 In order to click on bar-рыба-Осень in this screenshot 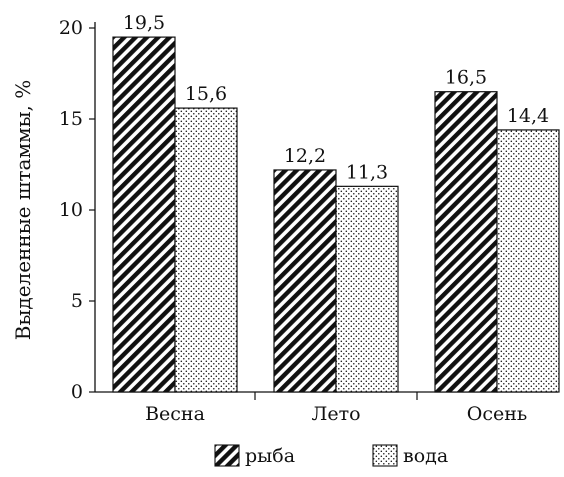, I will do `click(466, 242)`.